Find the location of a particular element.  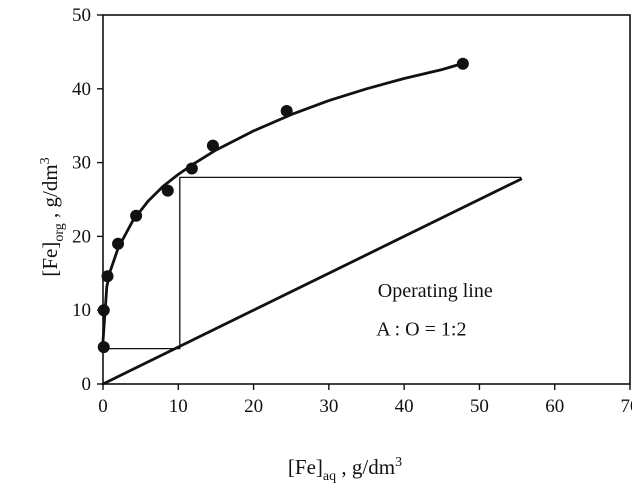

y-tick-label: 40 is located at coordinates (81, 89).